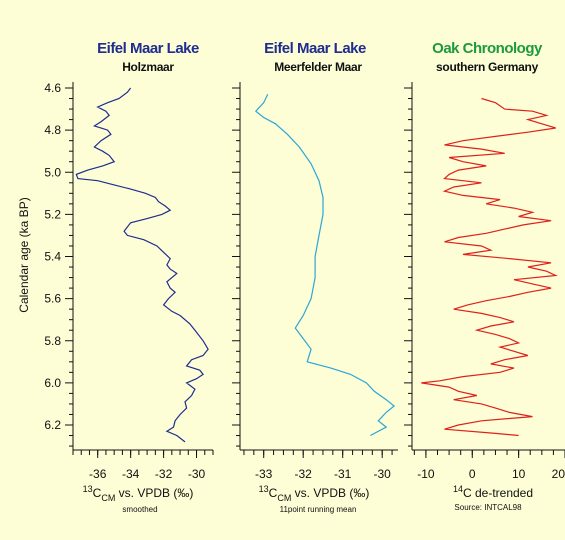  What do you see at coordinates (98, 474) in the screenshot?
I see `x-tick-label: -36` at bounding box center [98, 474].